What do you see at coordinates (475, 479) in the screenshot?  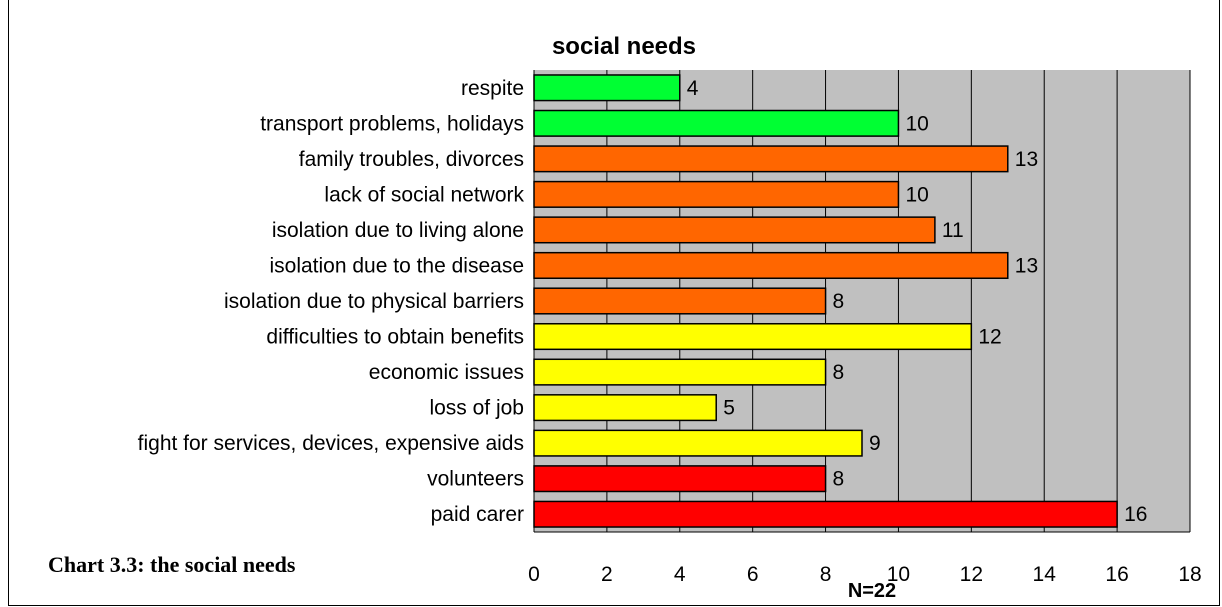 I see `category-label: volunteers` at bounding box center [475, 479].